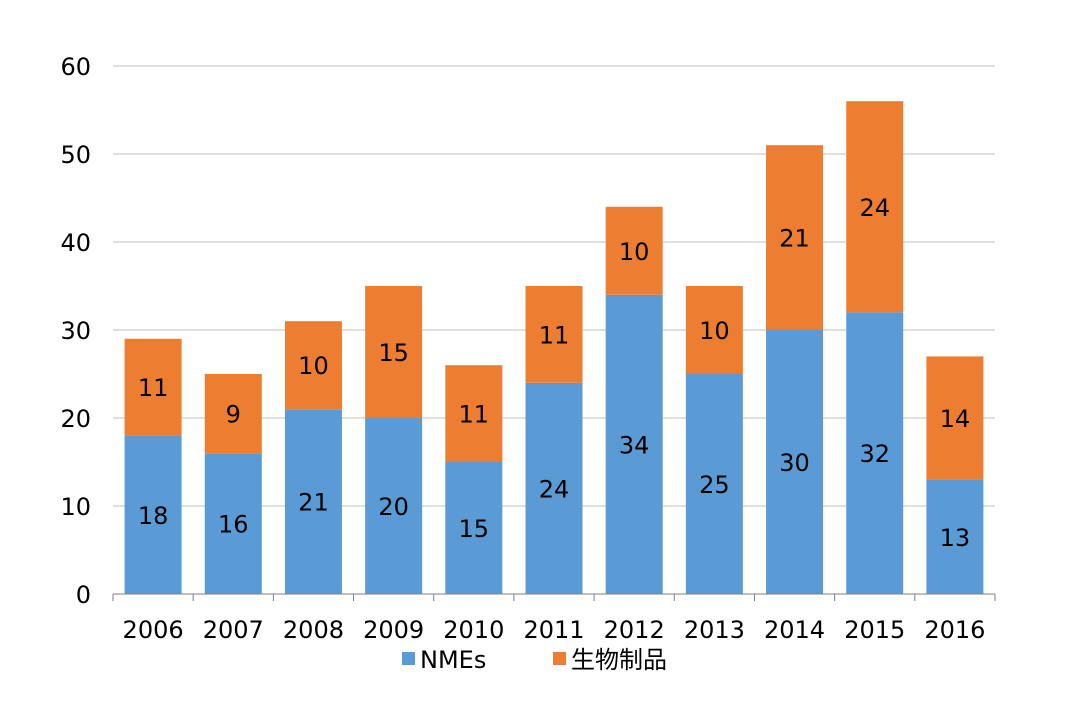 This screenshot has width=1080, height=708. Describe the element at coordinates (75, 507) in the screenshot. I see `y-tick-label: 10` at that location.